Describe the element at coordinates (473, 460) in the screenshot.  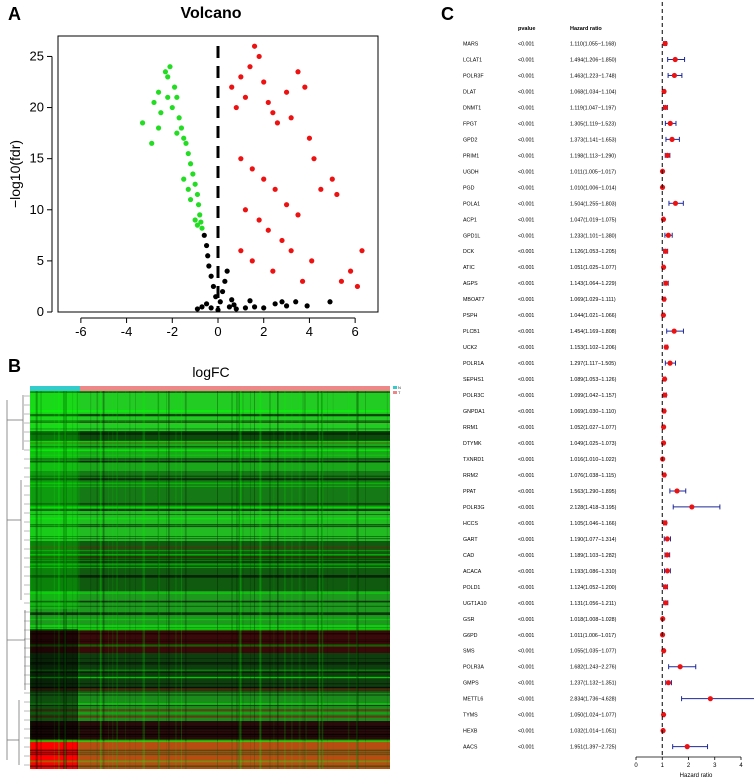
I see `forest-gene-label: TXNRD1` at that location.